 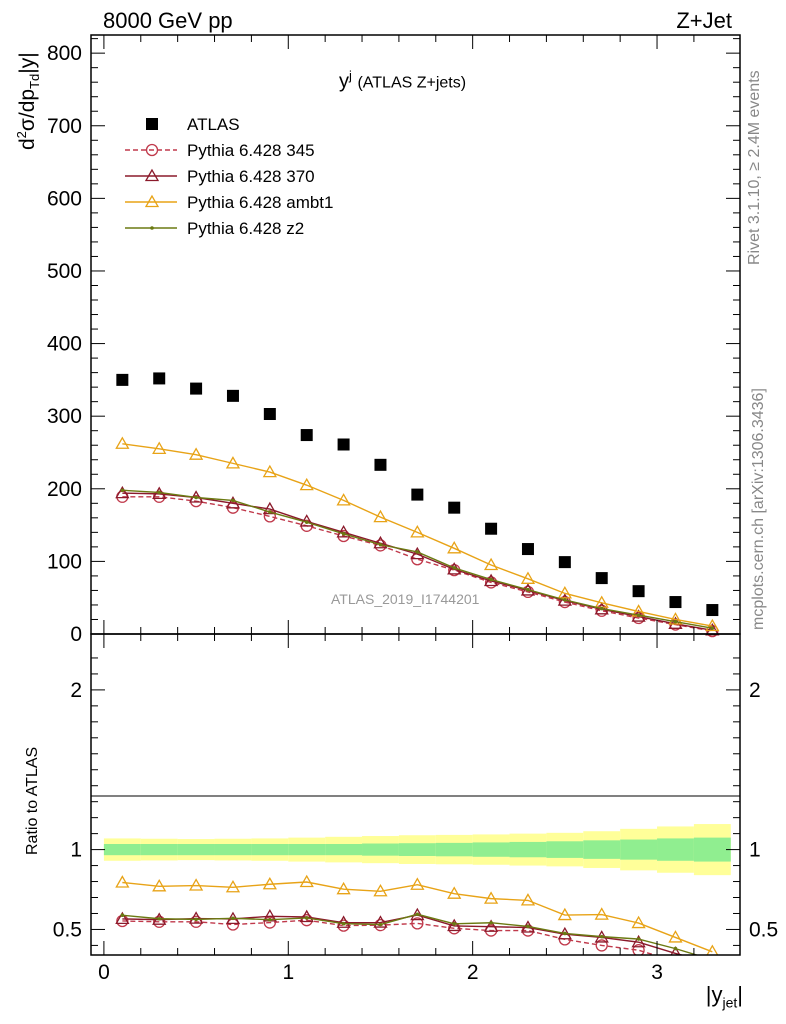 I want to click on x-tick-label: 0, so click(x=104, y=972).